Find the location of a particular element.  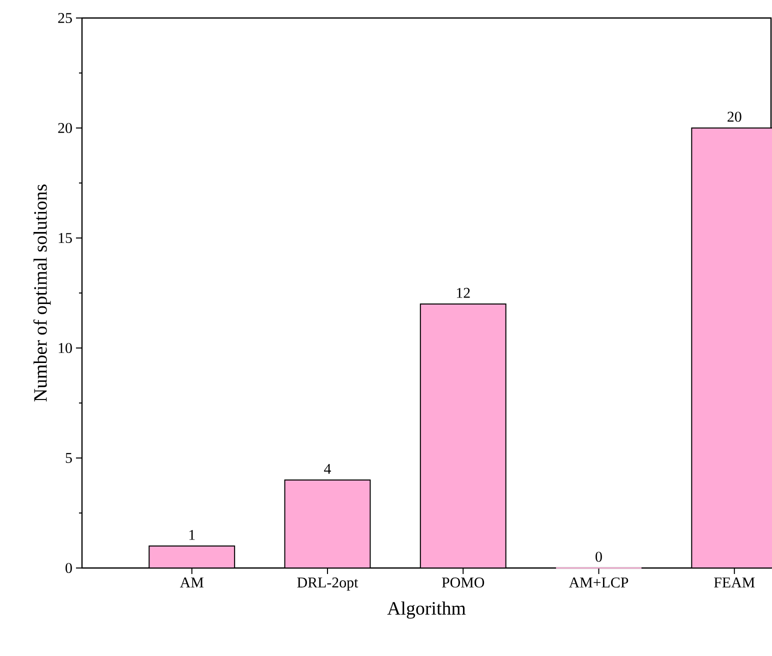

data-label: 20 is located at coordinates (735, 117).